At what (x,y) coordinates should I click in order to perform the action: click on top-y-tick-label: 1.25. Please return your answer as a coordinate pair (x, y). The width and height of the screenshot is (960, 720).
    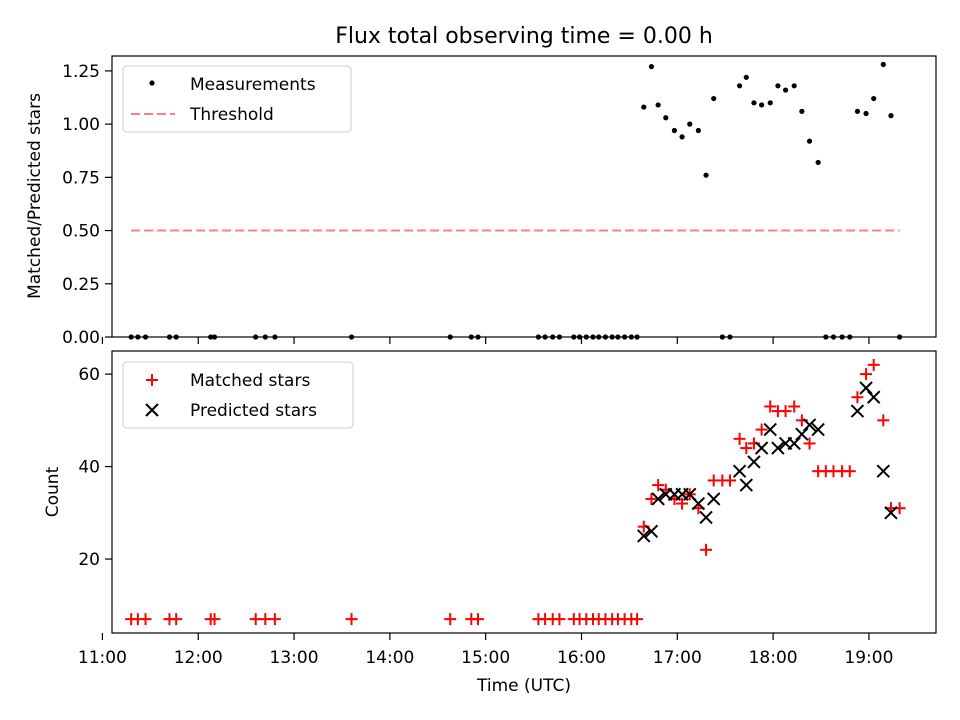
    Looking at the image, I should click on (81, 72).